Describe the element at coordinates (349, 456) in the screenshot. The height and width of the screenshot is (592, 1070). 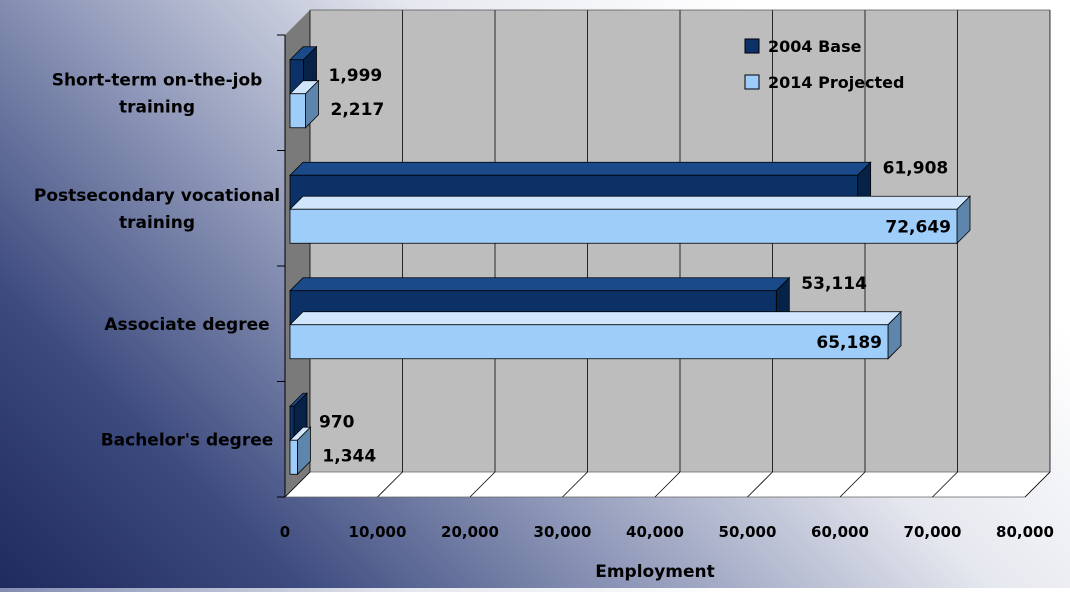
I see `data-label: 1,344` at that location.